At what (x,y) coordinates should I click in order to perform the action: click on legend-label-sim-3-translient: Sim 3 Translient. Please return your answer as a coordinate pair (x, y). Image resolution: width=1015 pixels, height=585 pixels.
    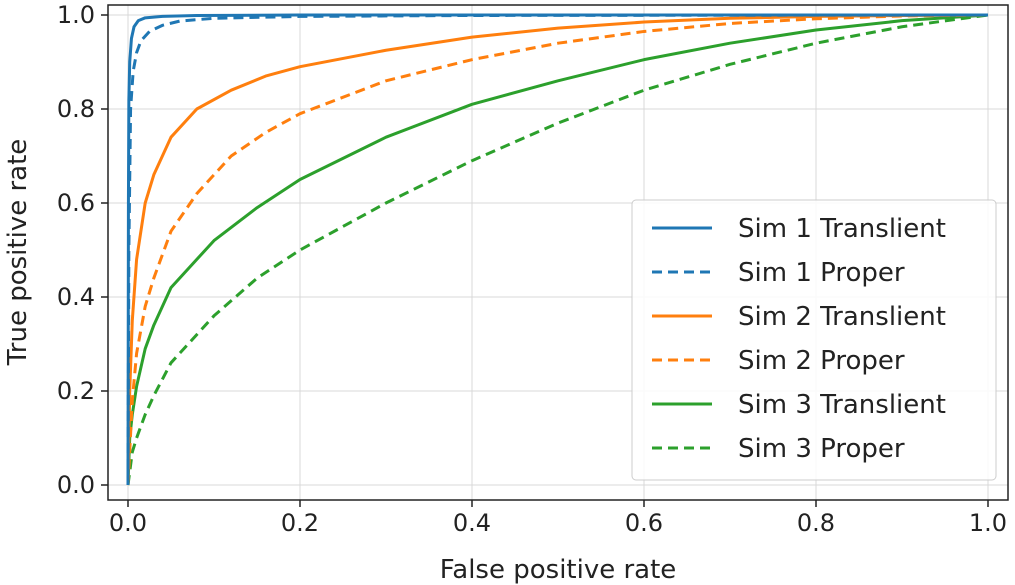
    Looking at the image, I should click on (842, 405).